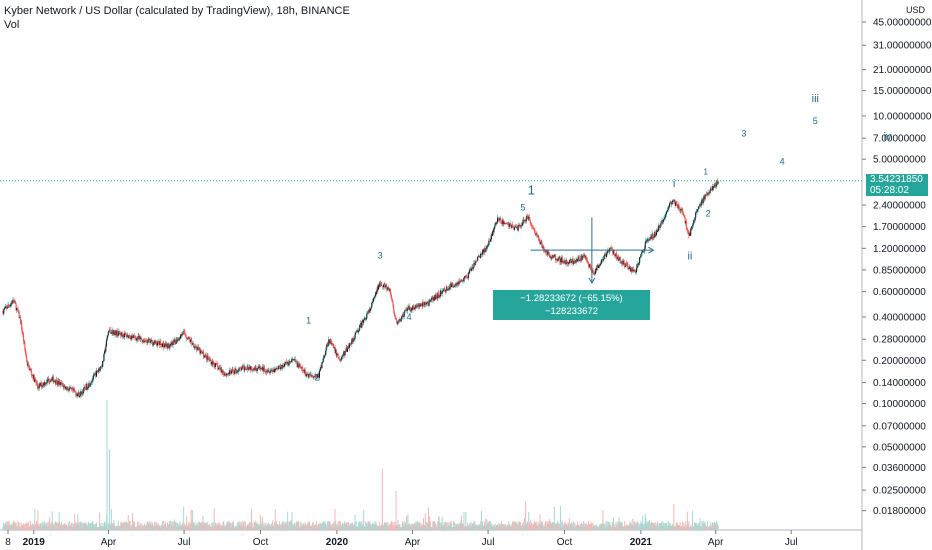  I want to click on time-tick-label: 2020, so click(337, 542).